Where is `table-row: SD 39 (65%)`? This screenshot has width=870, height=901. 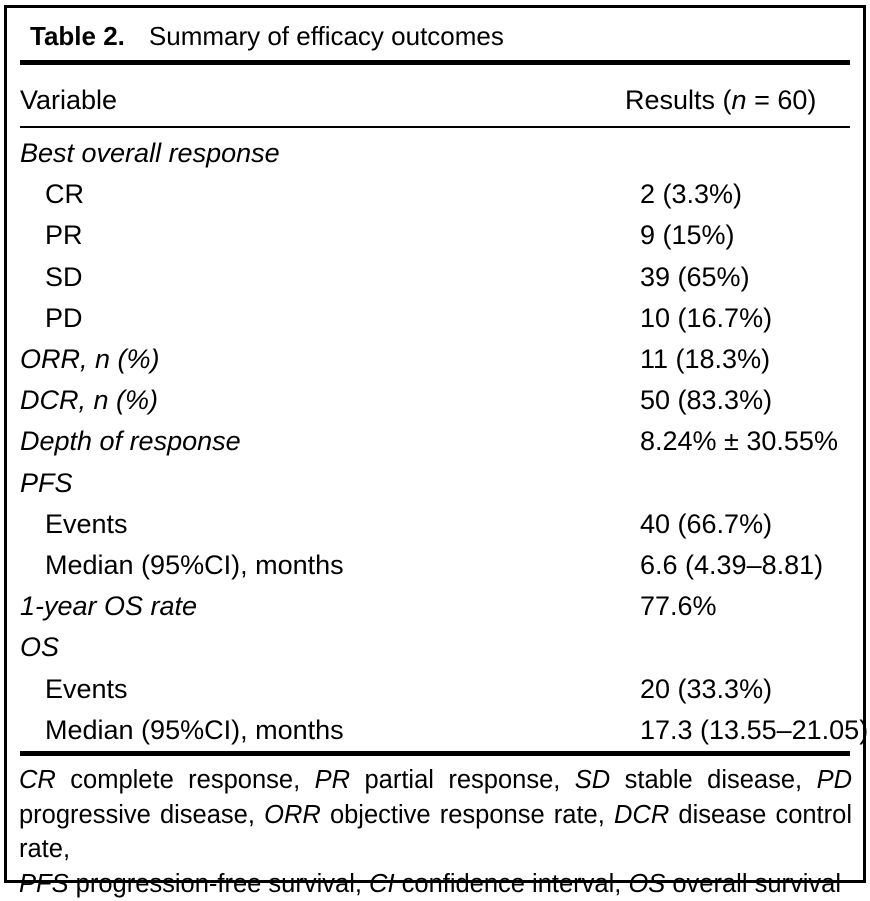
table-row: SD 39 (65%) is located at coordinates (435, 277).